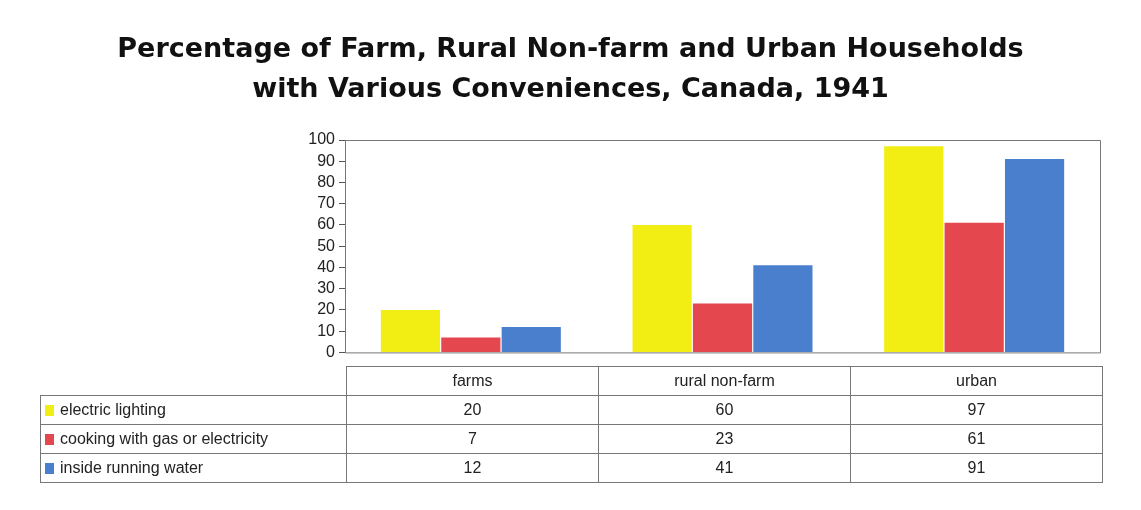 This screenshot has height=510, width=1141. I want to click on y-tick-label: 70, so click(326, 203).